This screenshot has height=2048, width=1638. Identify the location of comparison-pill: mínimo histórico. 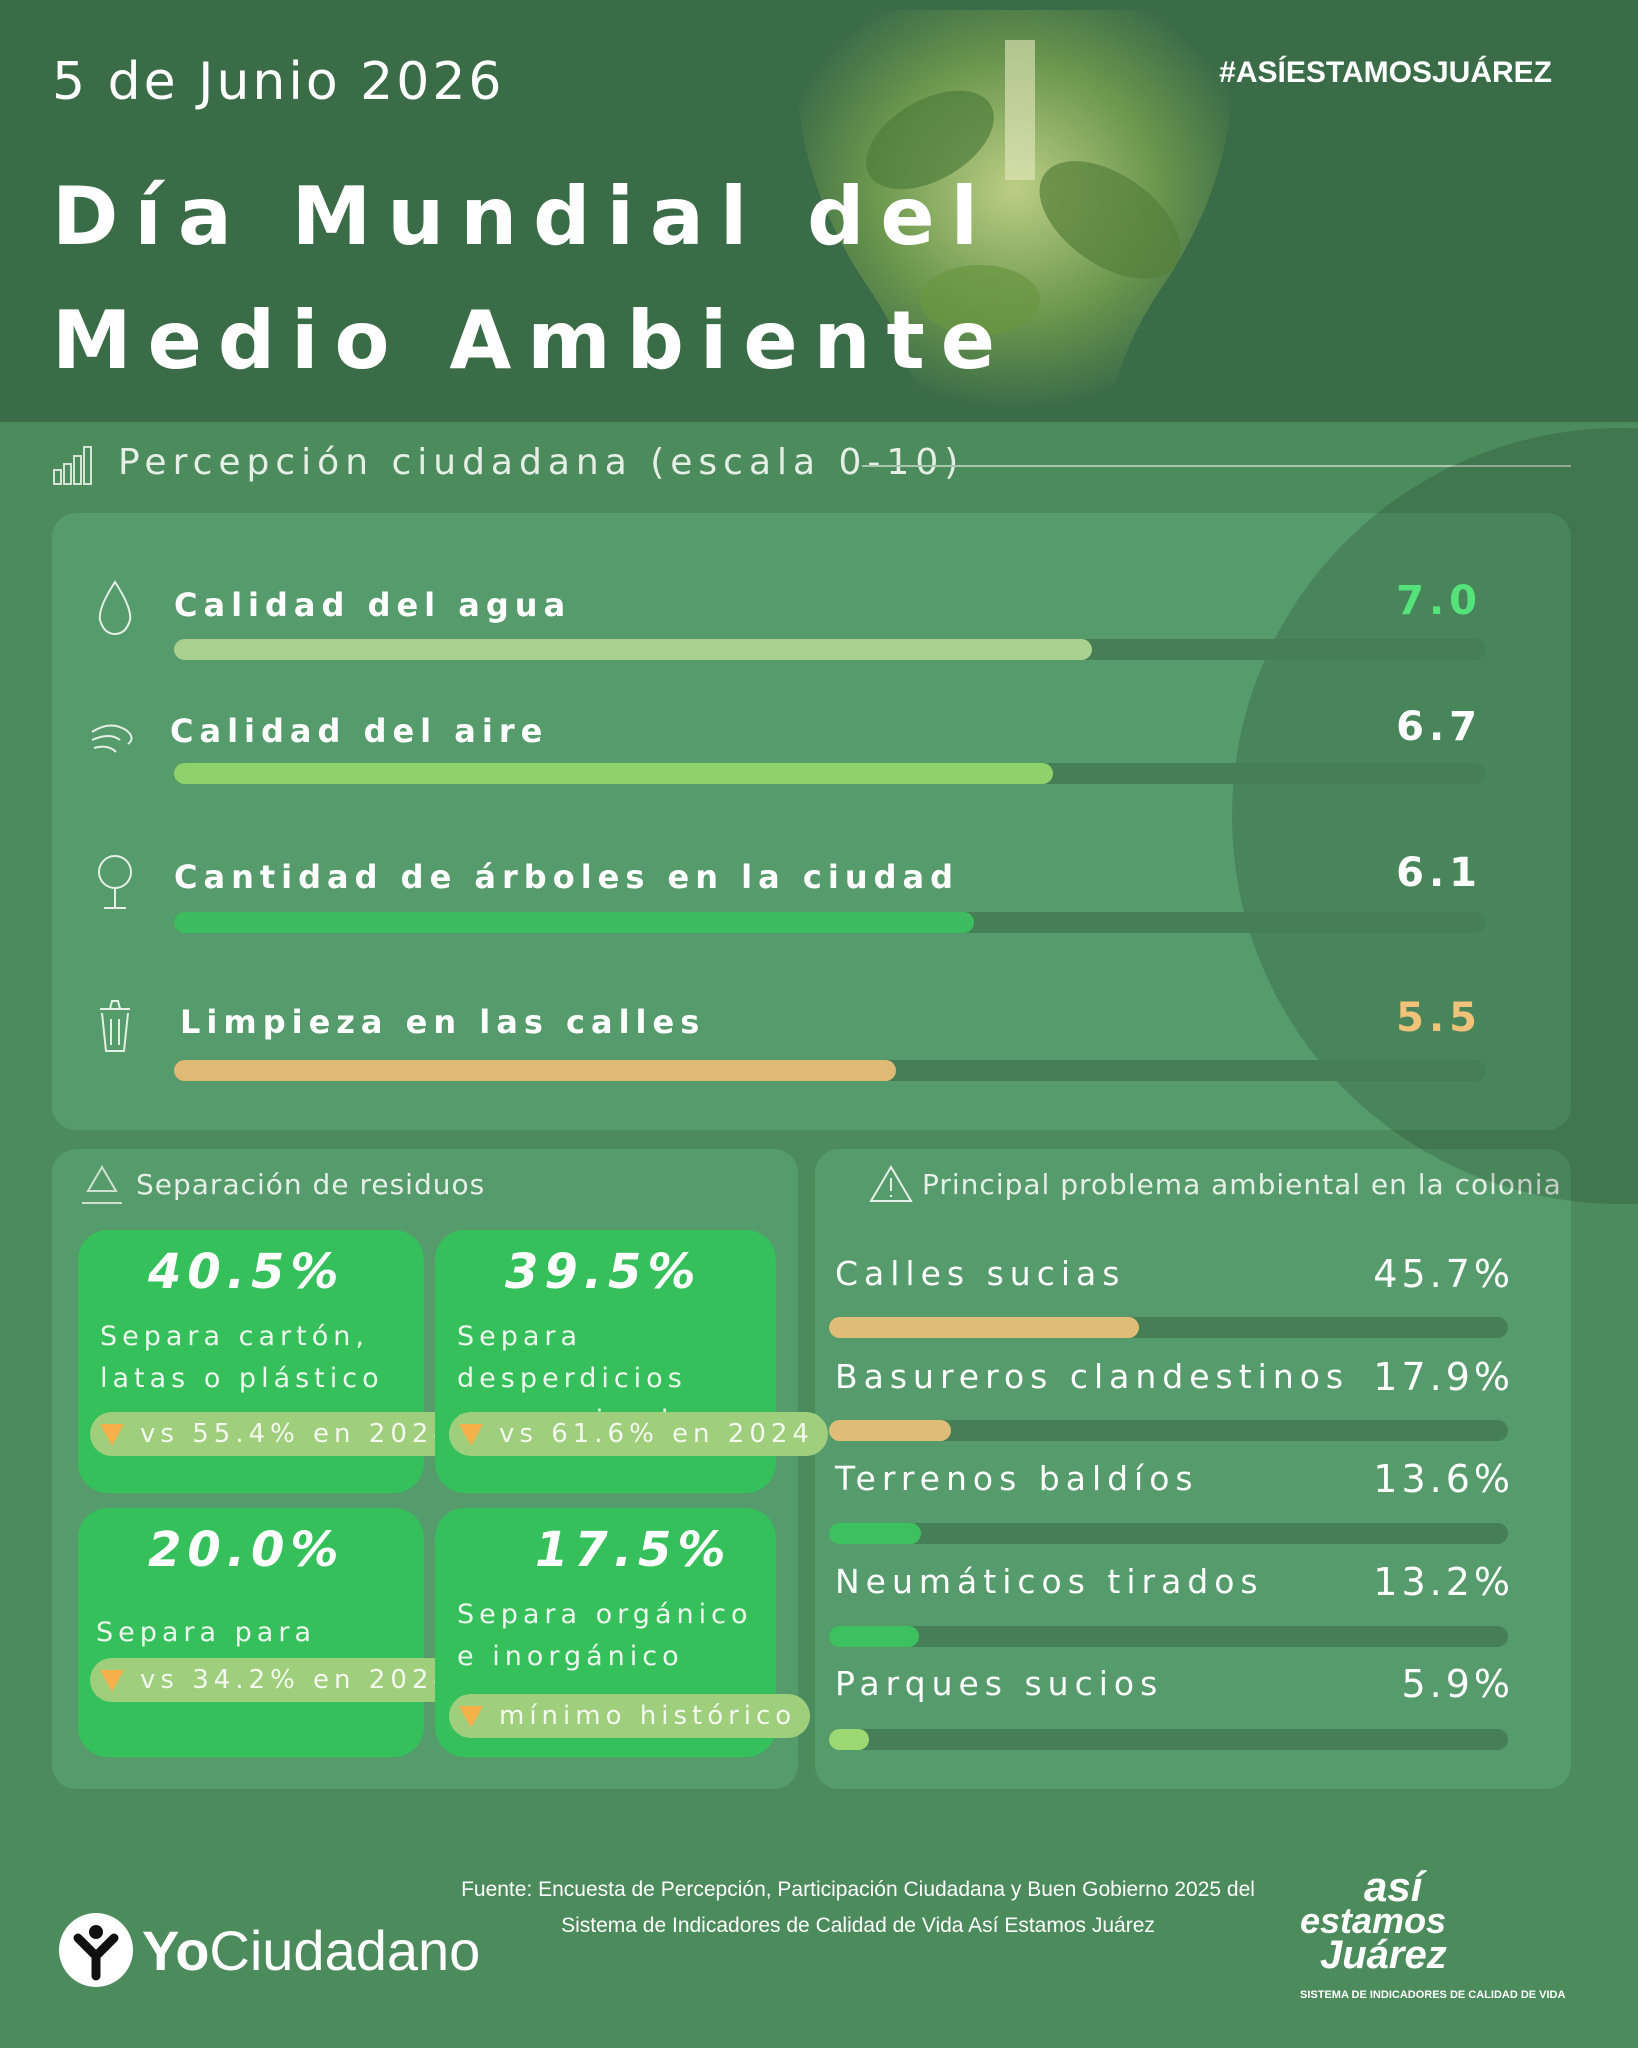
(630, 1716).